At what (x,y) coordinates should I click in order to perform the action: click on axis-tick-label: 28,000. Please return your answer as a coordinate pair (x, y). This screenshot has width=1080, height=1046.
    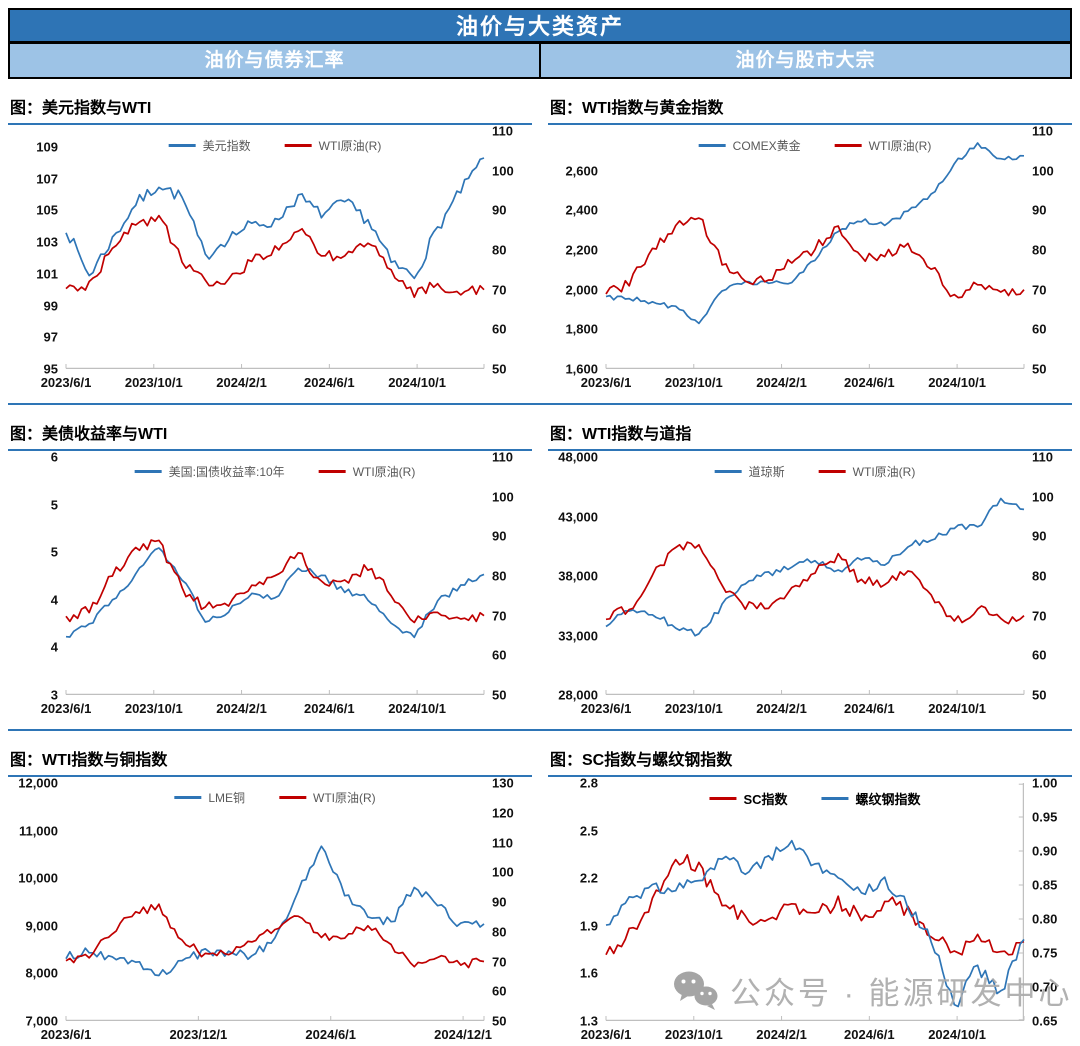
    Looking at the image, I should click on (578, 695).